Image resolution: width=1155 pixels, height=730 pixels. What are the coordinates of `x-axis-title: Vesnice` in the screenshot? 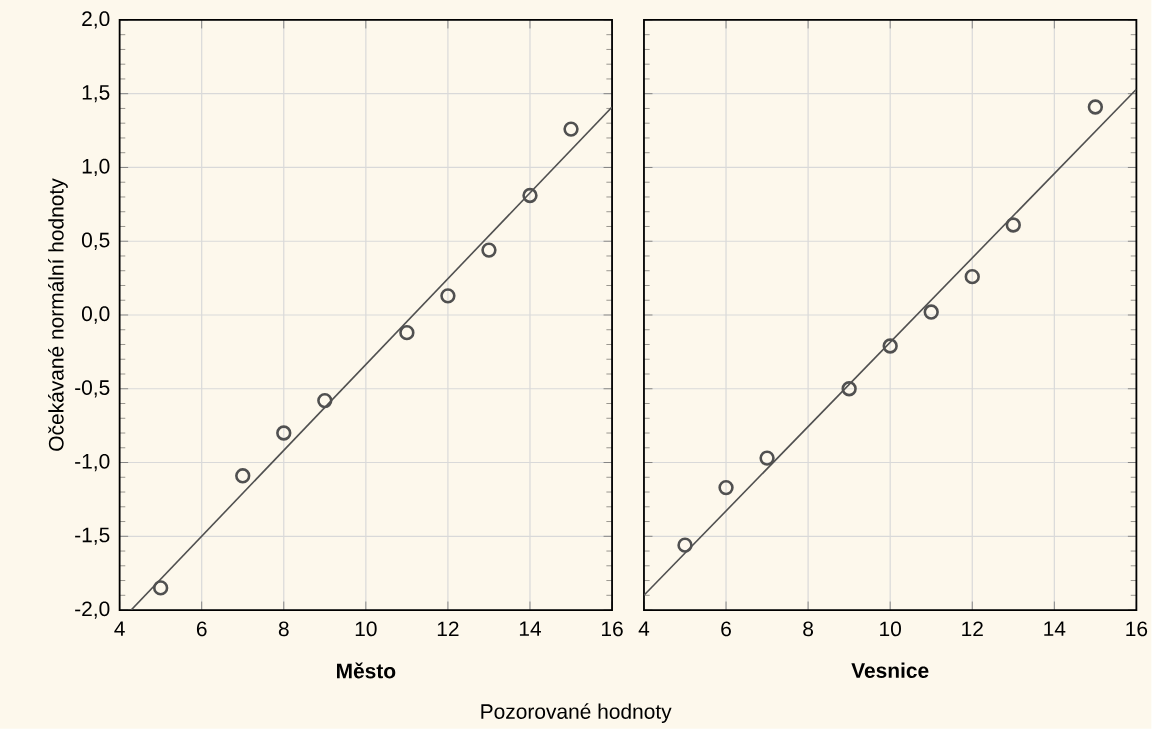 It's located at (890, 670).